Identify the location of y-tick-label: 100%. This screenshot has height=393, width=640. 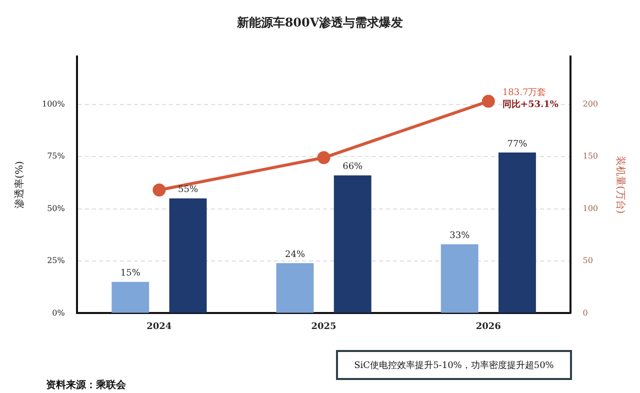
(54, 104).